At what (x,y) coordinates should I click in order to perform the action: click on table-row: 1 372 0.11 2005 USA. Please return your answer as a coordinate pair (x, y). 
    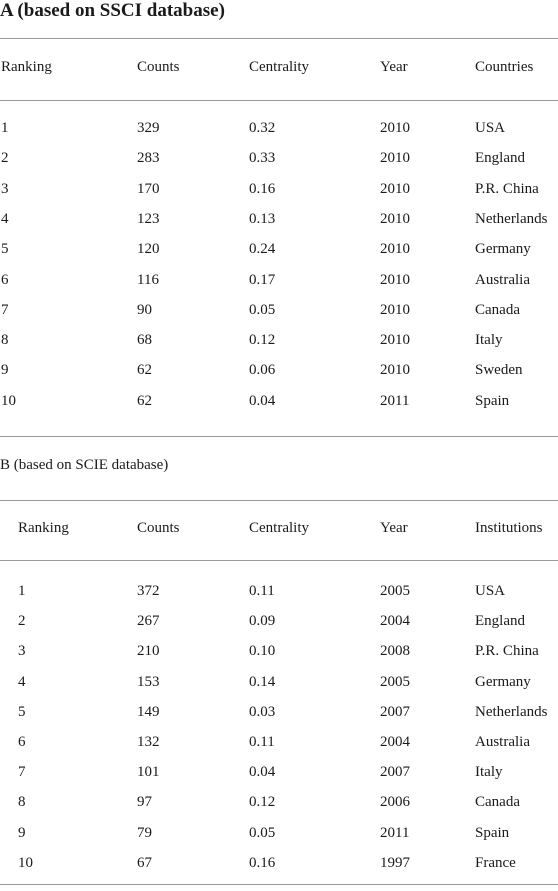
    Looking at the image, I should click on (279, 591).